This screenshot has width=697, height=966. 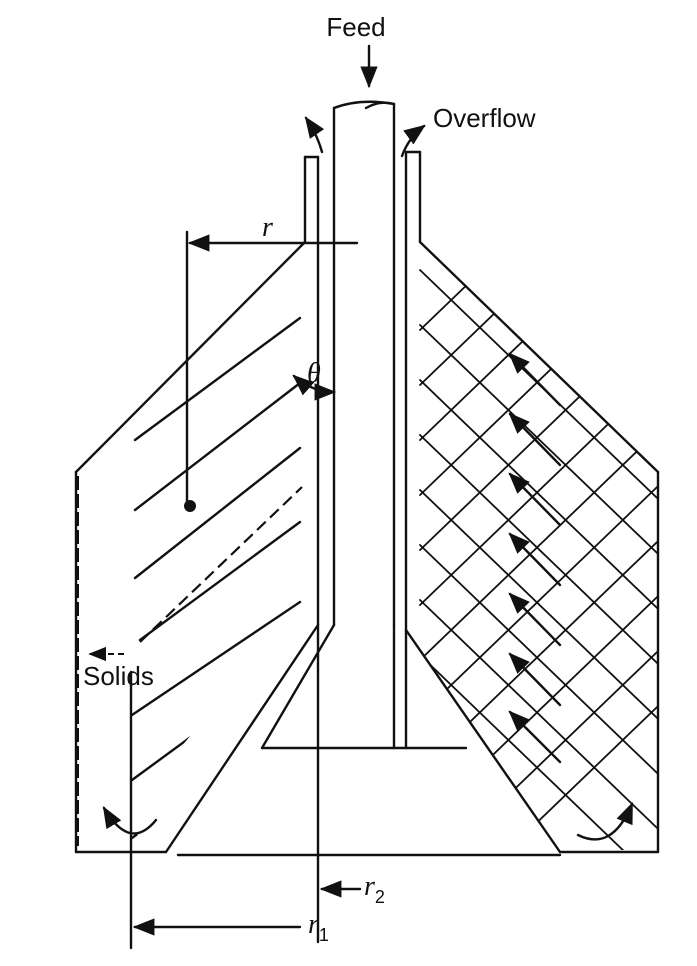 What do you see at coordinates (318, 927) in the screenshot?
I see `r1-label: r1` at bounding box center [318, 927].